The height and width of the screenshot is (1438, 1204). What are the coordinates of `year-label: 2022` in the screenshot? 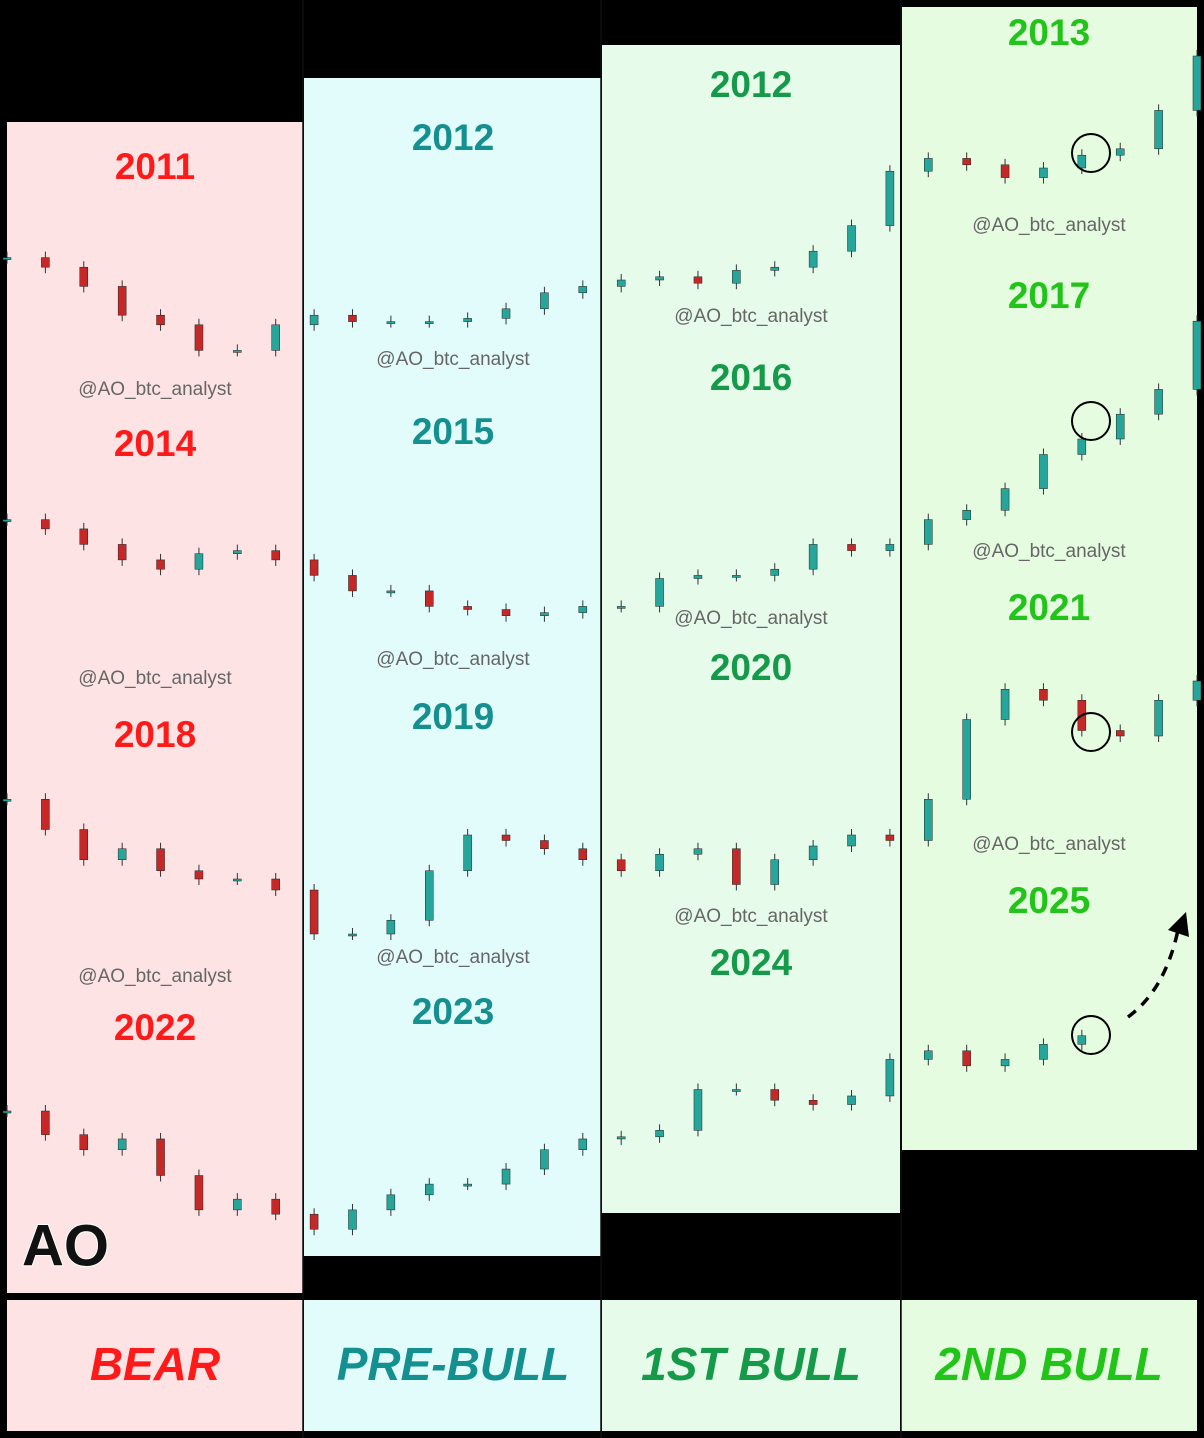 It's located at (155, 1027).